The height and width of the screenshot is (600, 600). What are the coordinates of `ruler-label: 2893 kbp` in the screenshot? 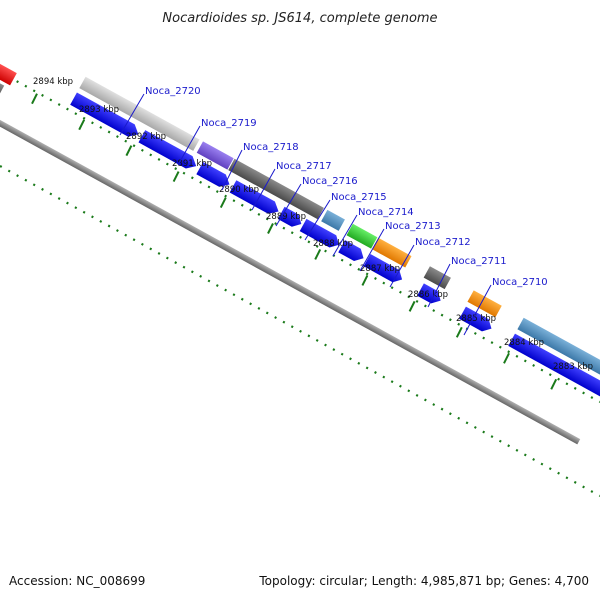 It's located at (99, 110).